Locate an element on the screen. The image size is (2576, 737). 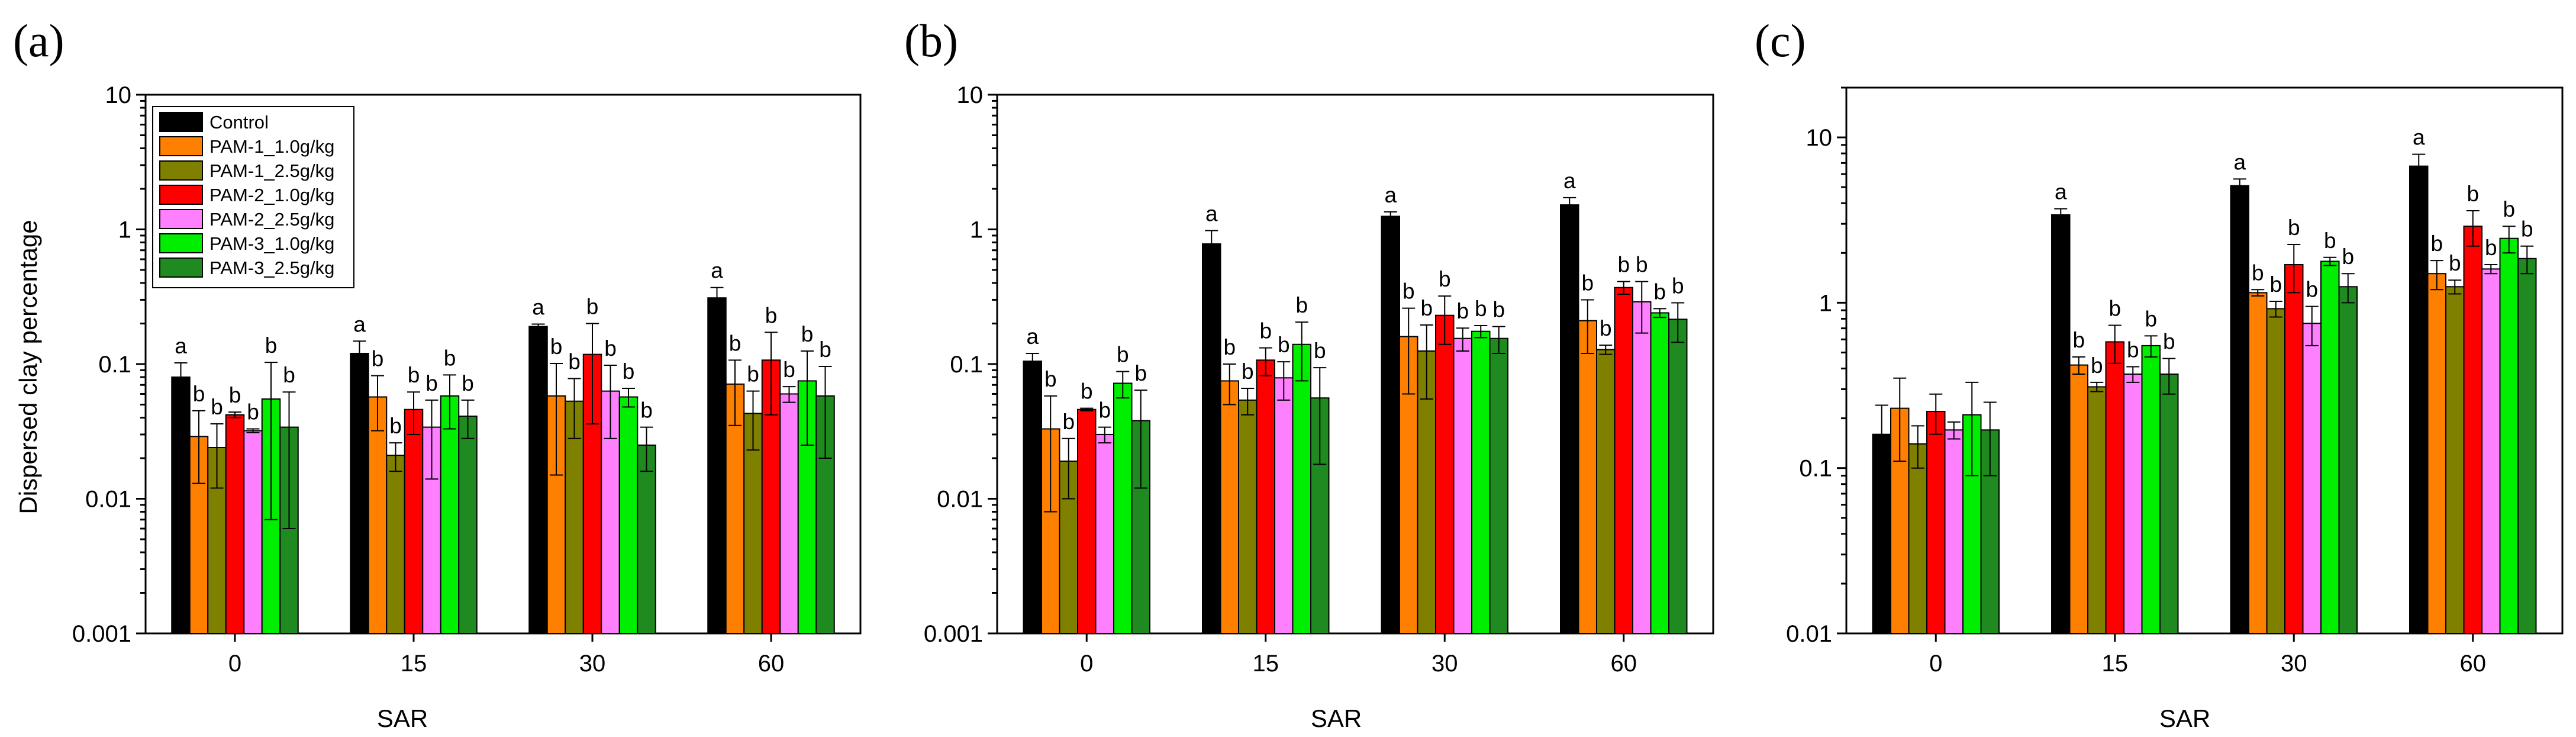
legend-swatch-pam2-2-5g is located at coordinates (181, 219).